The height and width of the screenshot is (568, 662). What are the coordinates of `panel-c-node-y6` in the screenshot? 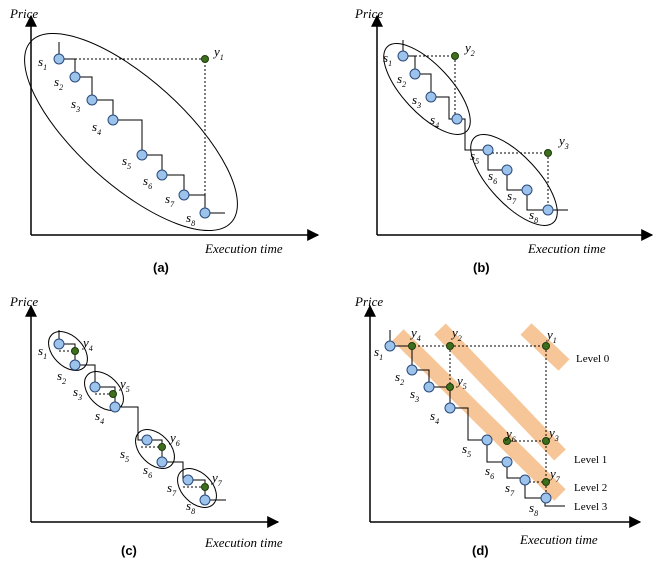 It's located at (162, 447).